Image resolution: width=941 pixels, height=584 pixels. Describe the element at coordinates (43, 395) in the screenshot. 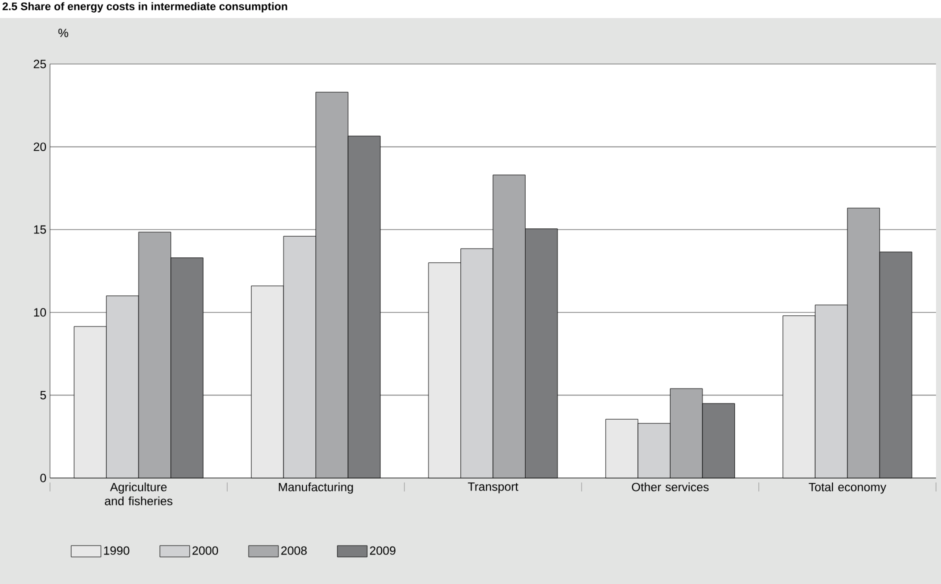

I see `y-tick-label: 5` at that location.